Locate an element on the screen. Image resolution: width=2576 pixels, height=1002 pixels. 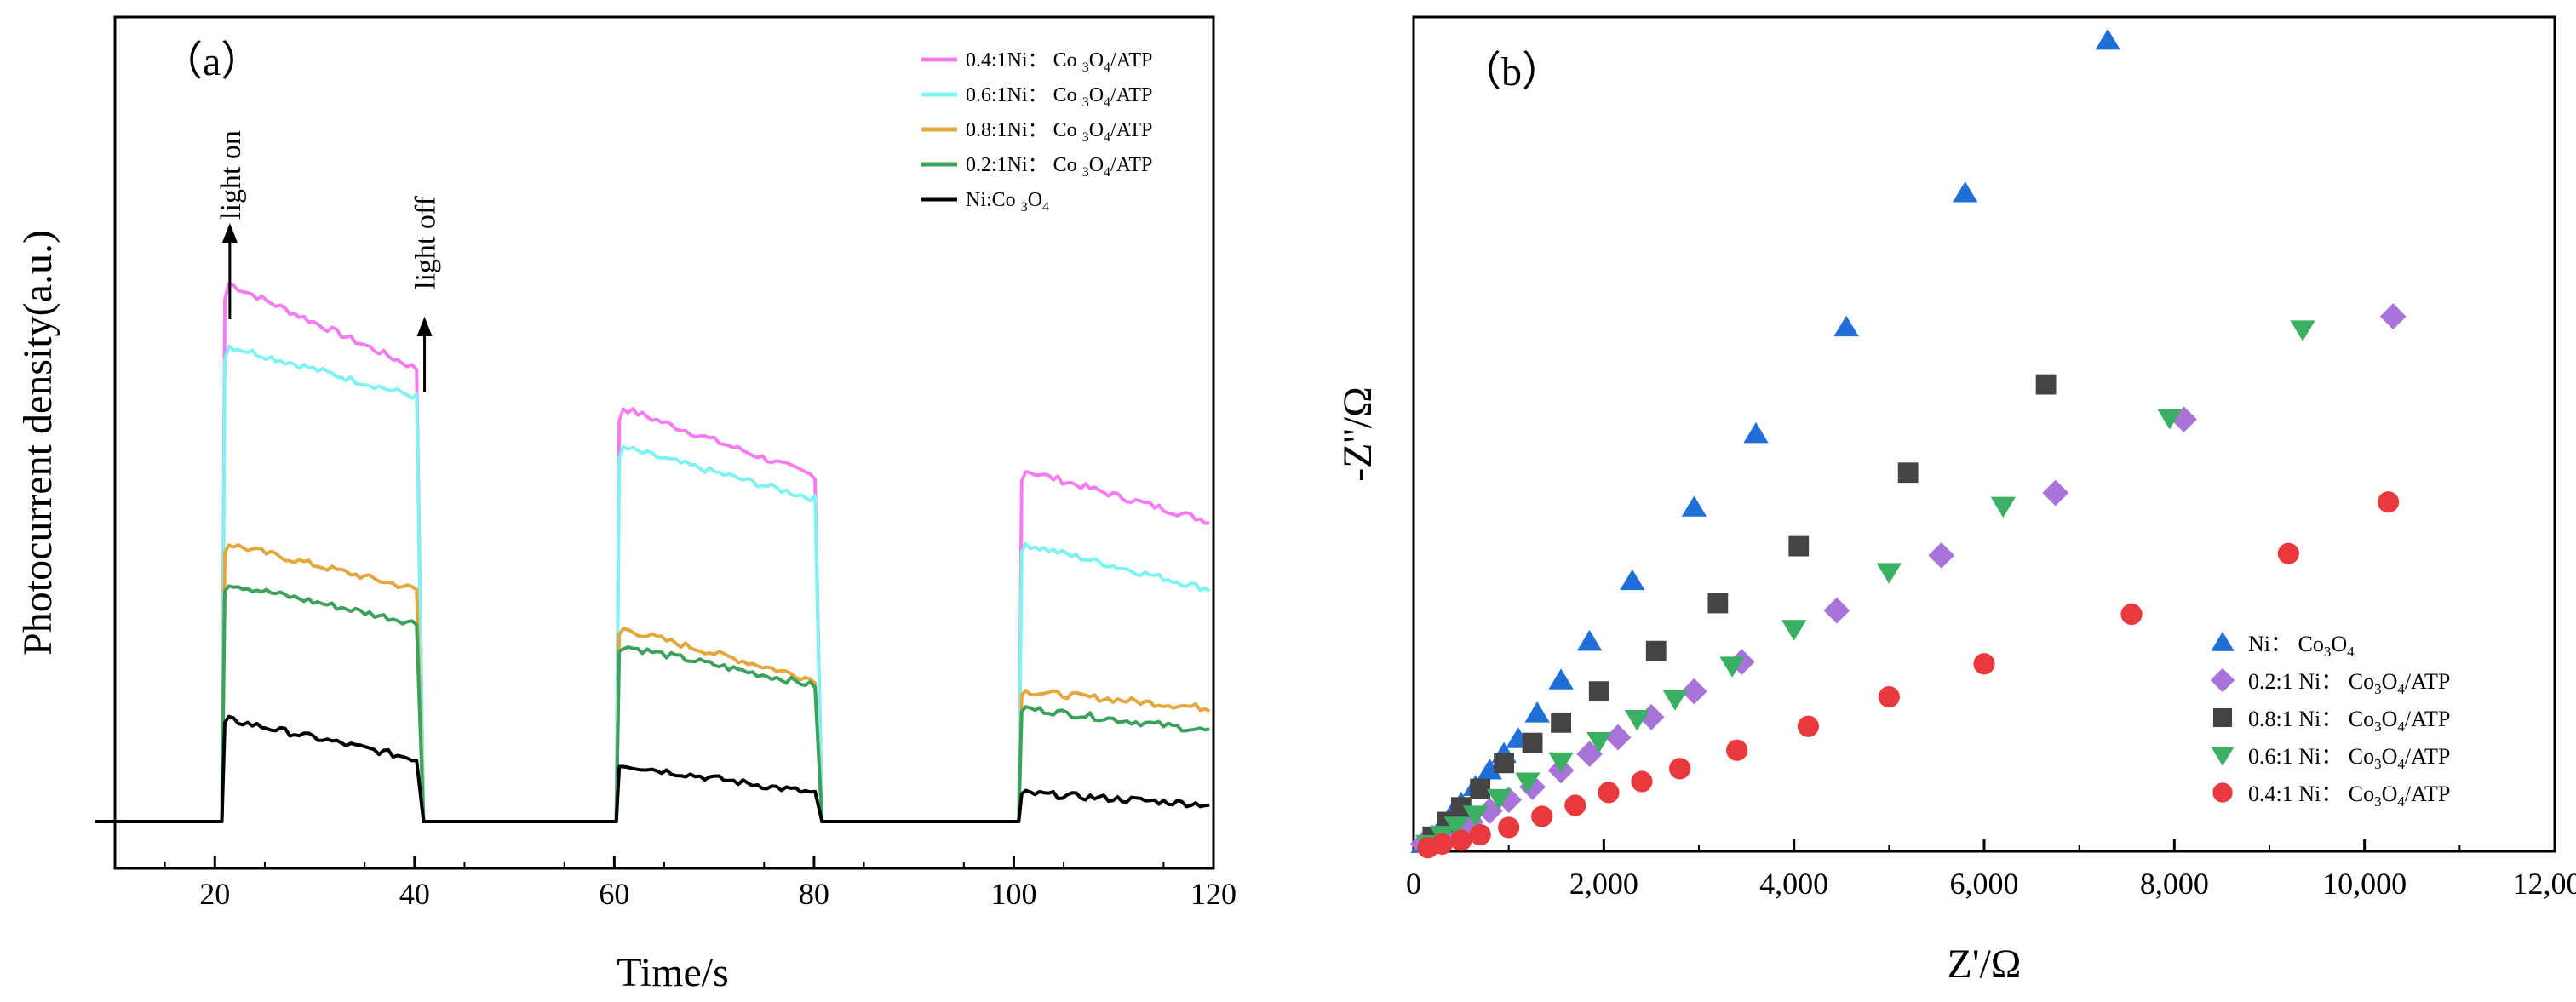
legend-text: 0.4:1Ni： Co is located at coordinates (1024, 61).